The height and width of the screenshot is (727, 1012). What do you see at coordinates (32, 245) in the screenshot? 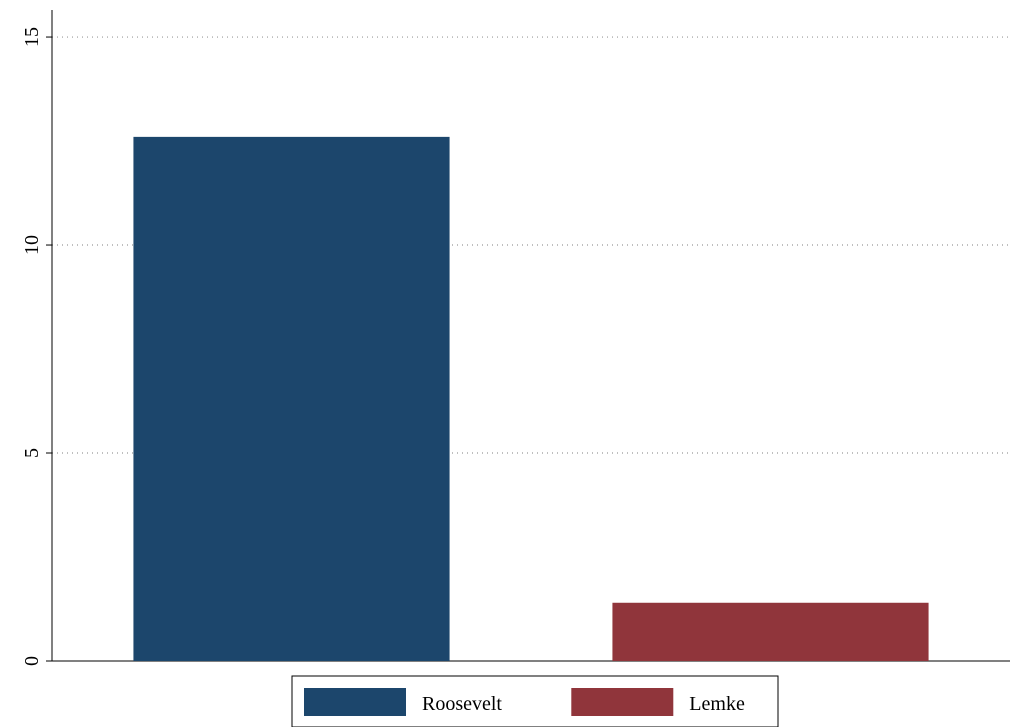
I see `y-tick-label: 10` at bounding box center [32, 245].